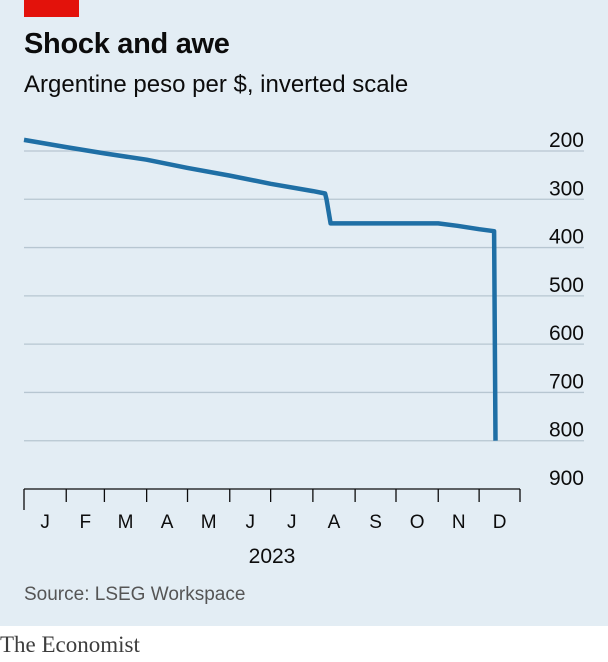 The height and width of the screenshot is (662, 608). What do you see at coordinates (272, 556) in the screenshot?
I see `x-axis-year-label: 2023` at bounding box center [272, 556].